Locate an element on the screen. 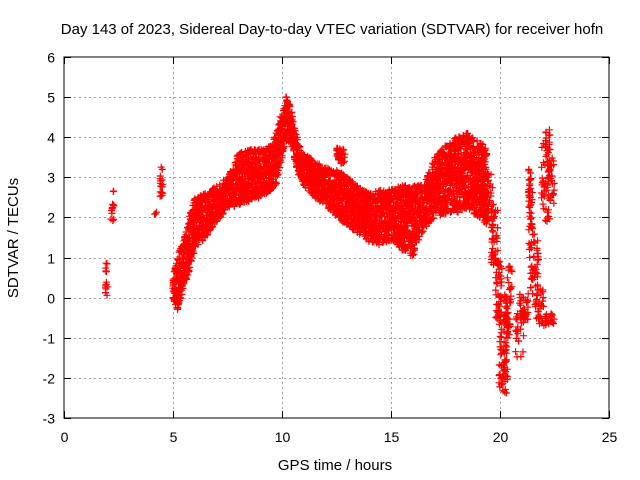 The image size is (640, 480). y-tick-label: -1 is located at coordinates (49, 339).